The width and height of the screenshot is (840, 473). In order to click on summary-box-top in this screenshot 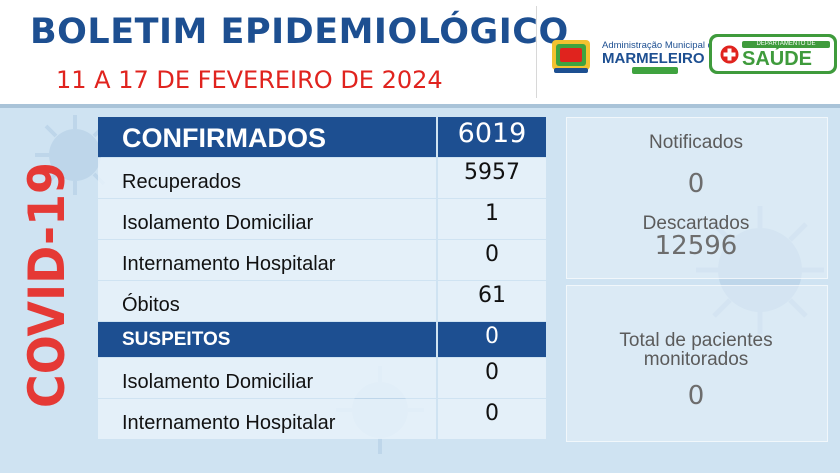, I will do `click(697, 198)`.